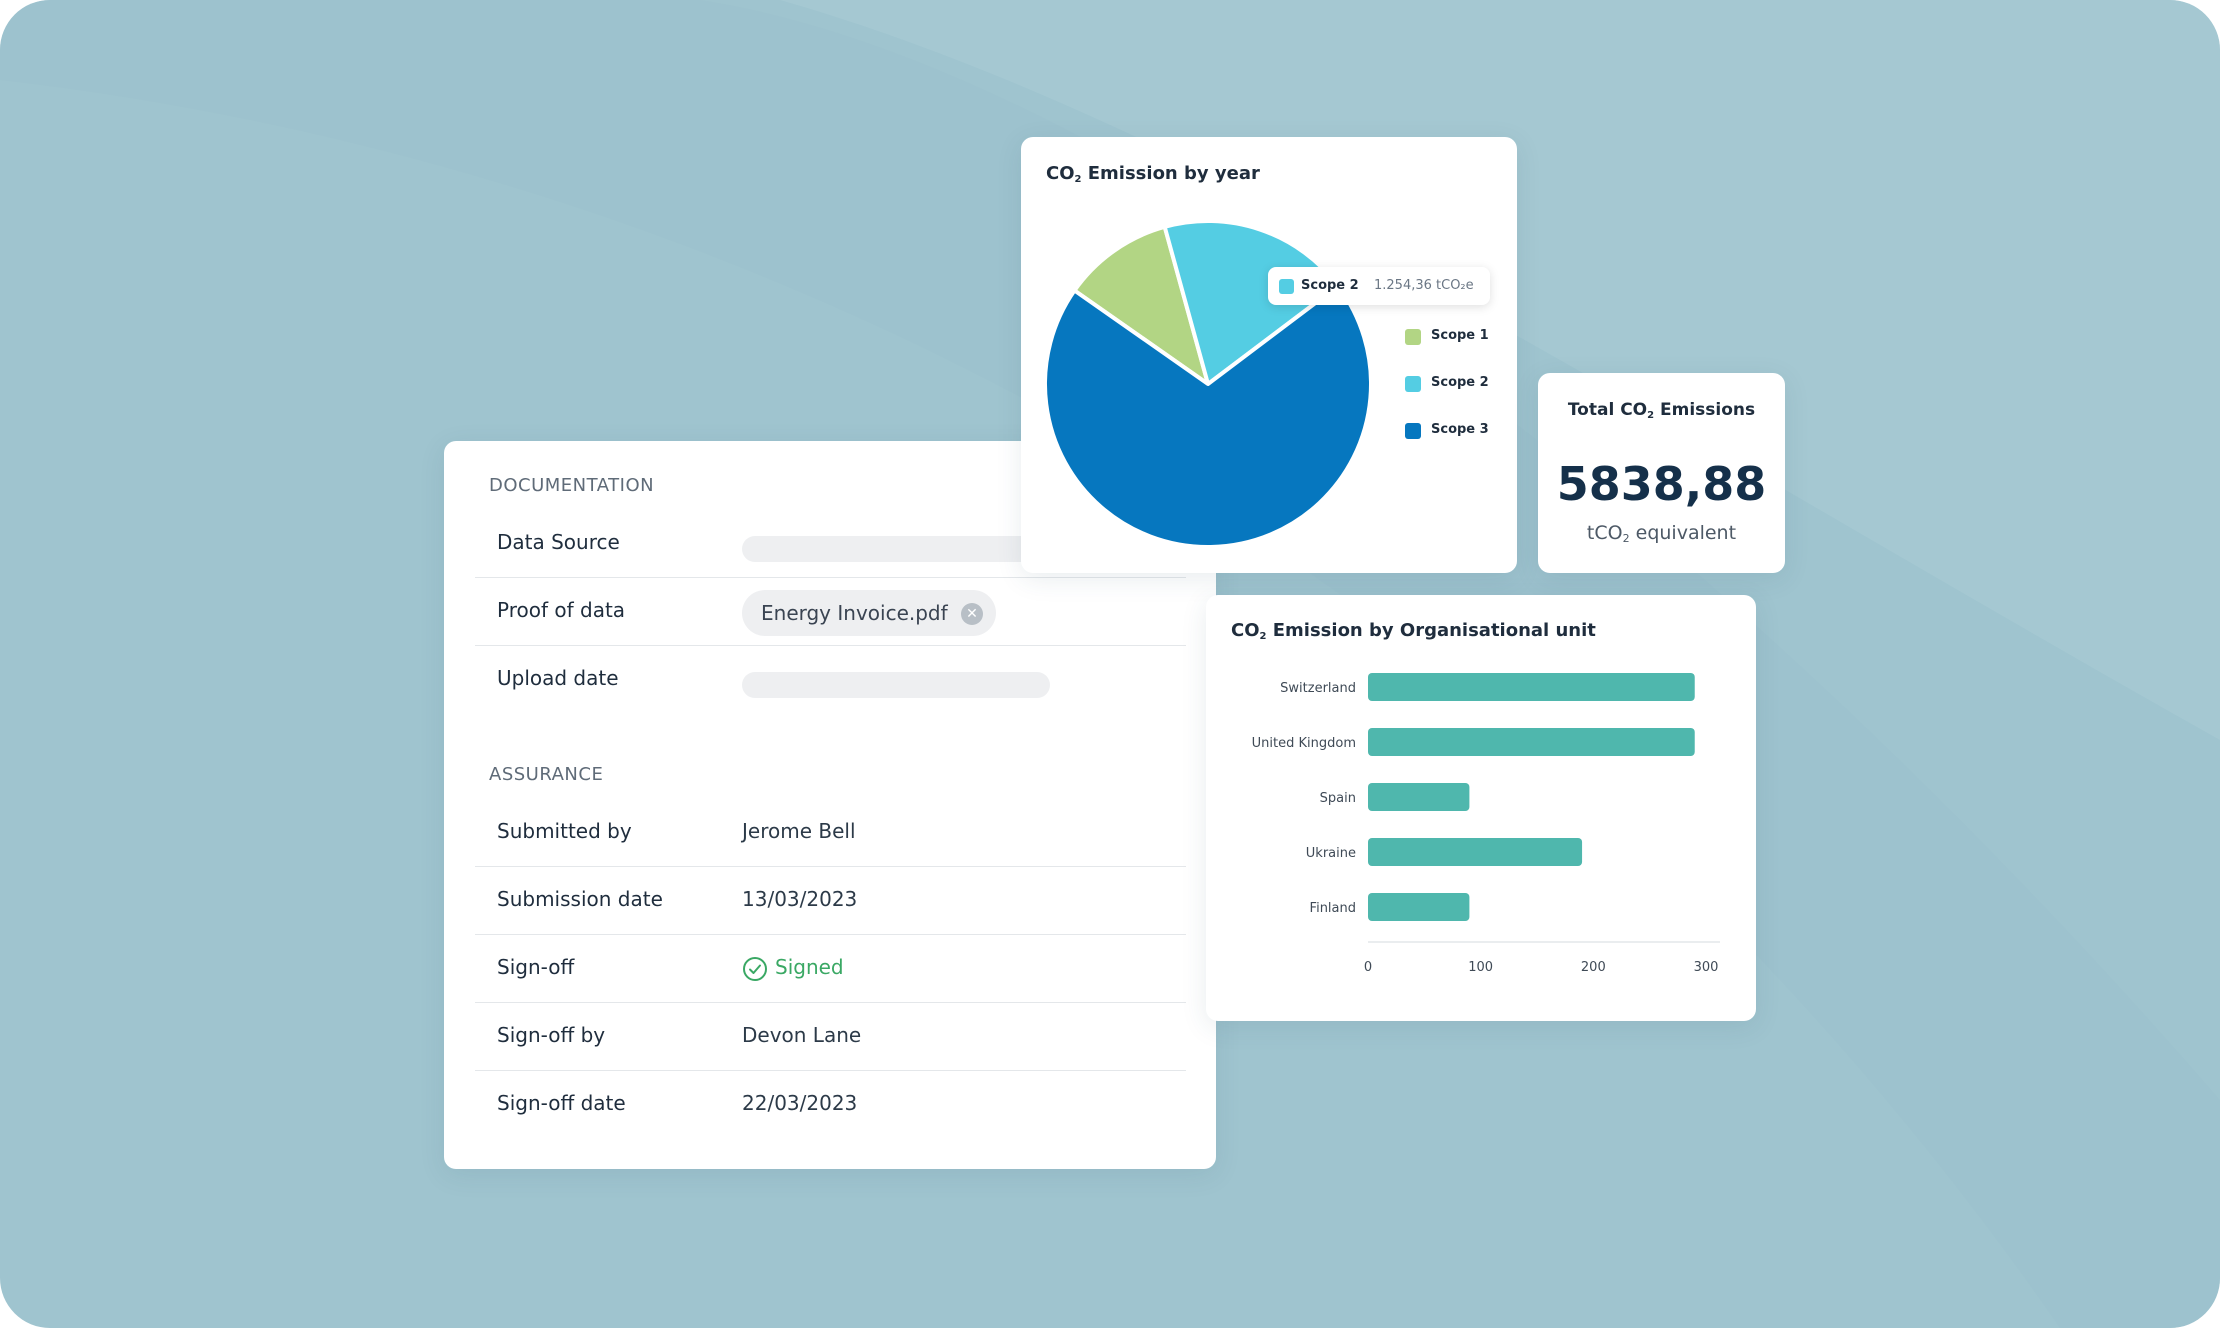 This screenshot has height=1328, width=2220. Describe the element at coordinates (1330, 285) in the screenshot. I see `tooltip-series-name: Scope 2` at that location.